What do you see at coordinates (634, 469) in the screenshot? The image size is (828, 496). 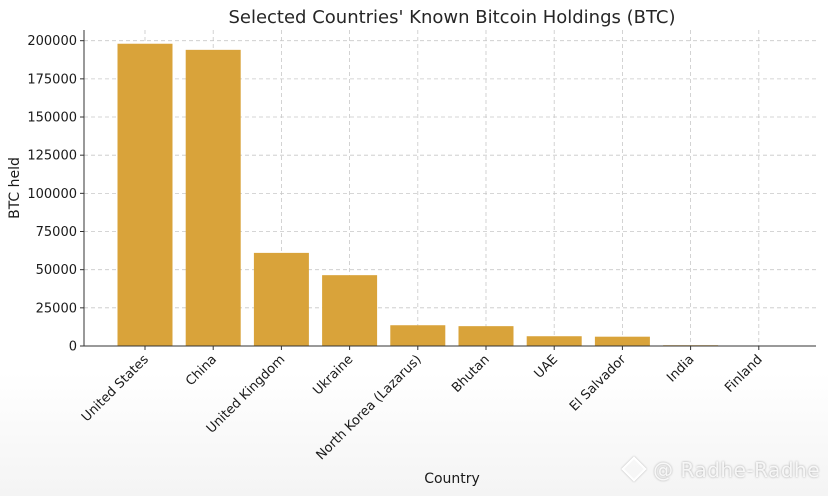 I see `diamond-logo-icon` at bounding box center [634, 469].